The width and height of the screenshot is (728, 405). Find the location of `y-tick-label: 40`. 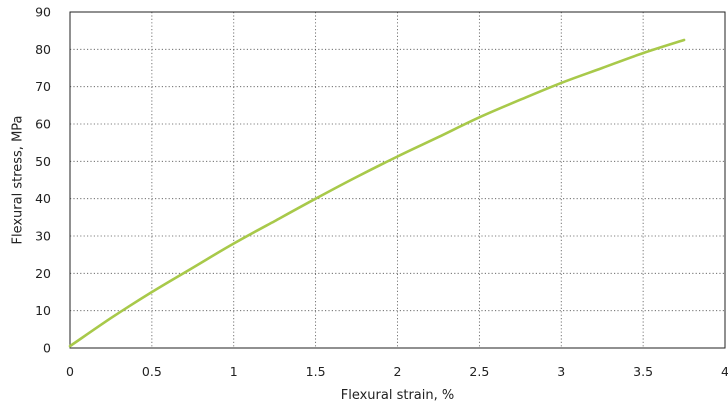

y-tick-label: 40 is located at coordinates (43, 198).